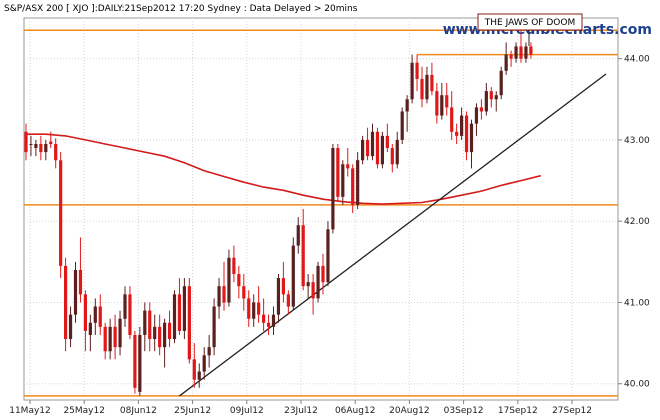  Describe the element at coordinates (464, 411) in the screenshot. I see `x-tick-label: 03Sep12` at that location.